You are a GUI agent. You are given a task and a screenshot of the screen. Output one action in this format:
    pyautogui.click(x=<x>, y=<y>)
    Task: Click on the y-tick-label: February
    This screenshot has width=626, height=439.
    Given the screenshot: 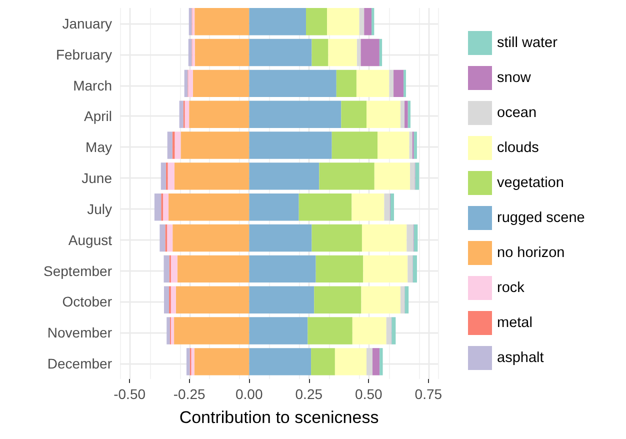 What is the action you would take?
    pyautogui.click(x=84, y=54)
    